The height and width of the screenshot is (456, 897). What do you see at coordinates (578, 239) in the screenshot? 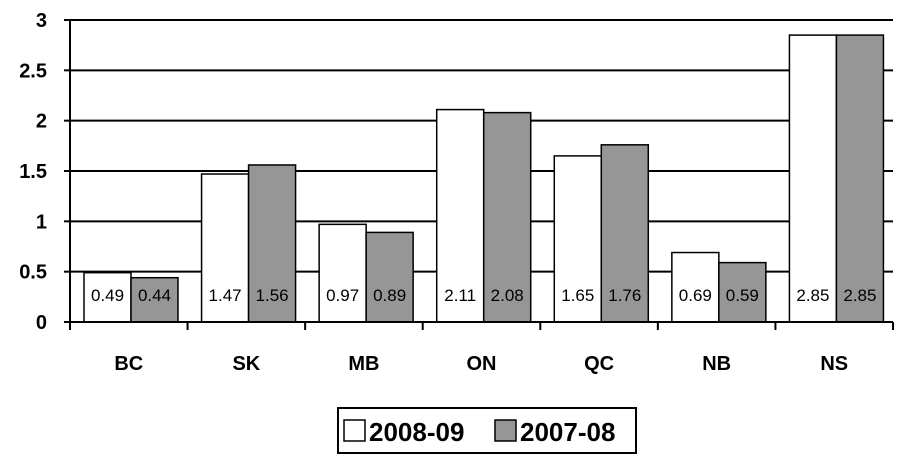
I see `bar-2008-09-QC` at bounding box center [578, 239].